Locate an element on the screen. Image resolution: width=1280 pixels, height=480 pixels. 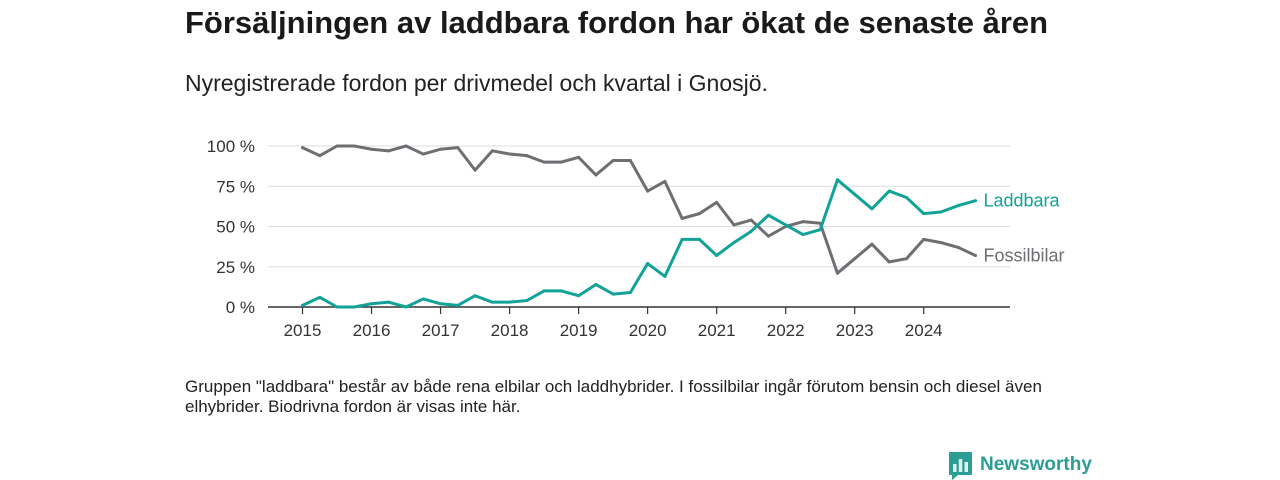
y-tick-label: 50 % is located at coordinates (235, 227).